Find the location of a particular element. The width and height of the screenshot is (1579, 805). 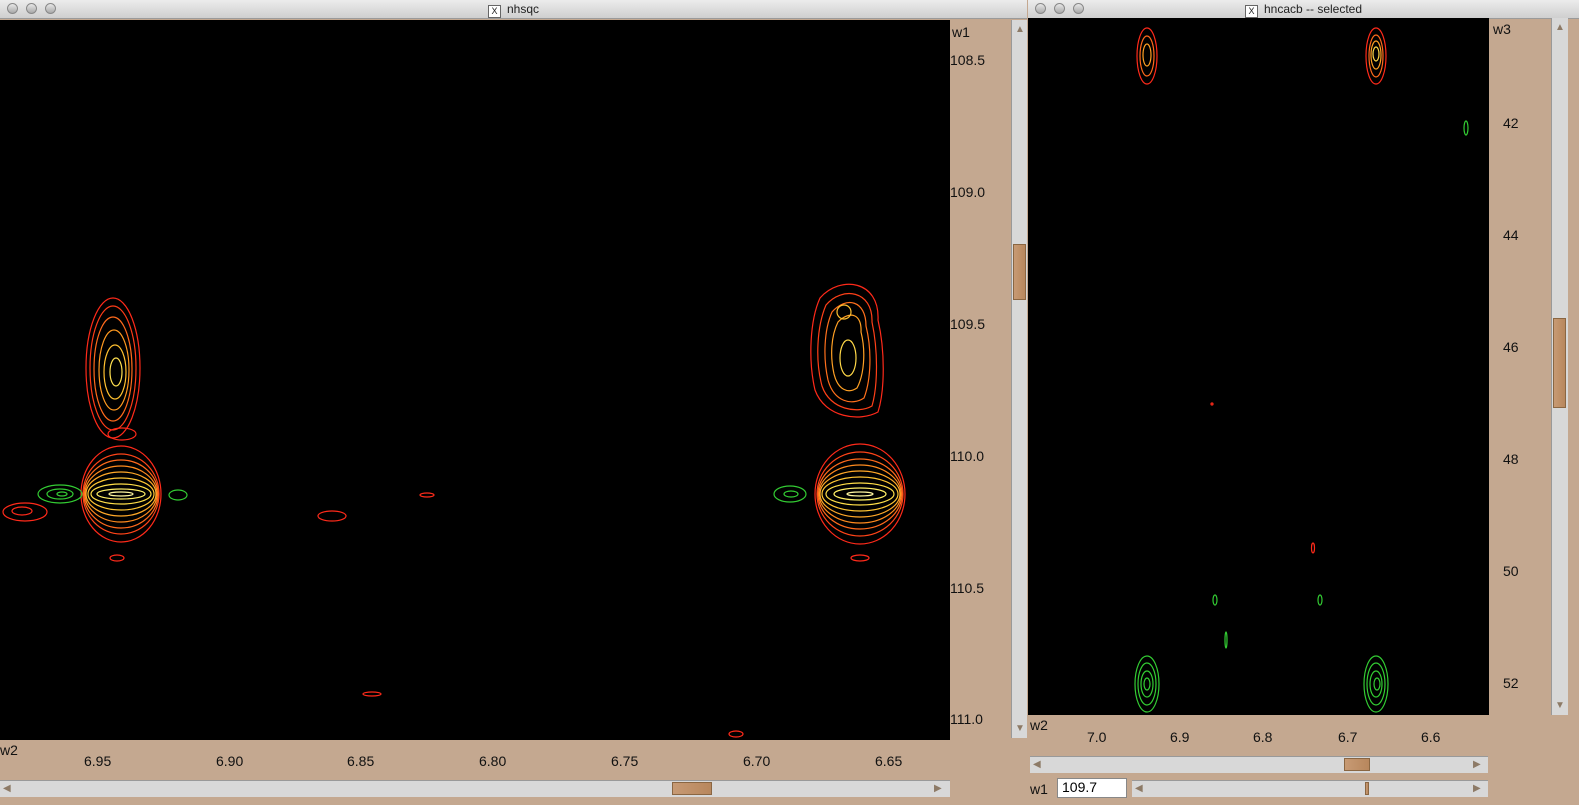

x-tick: 6.85 is located at coordinates (360, 761).